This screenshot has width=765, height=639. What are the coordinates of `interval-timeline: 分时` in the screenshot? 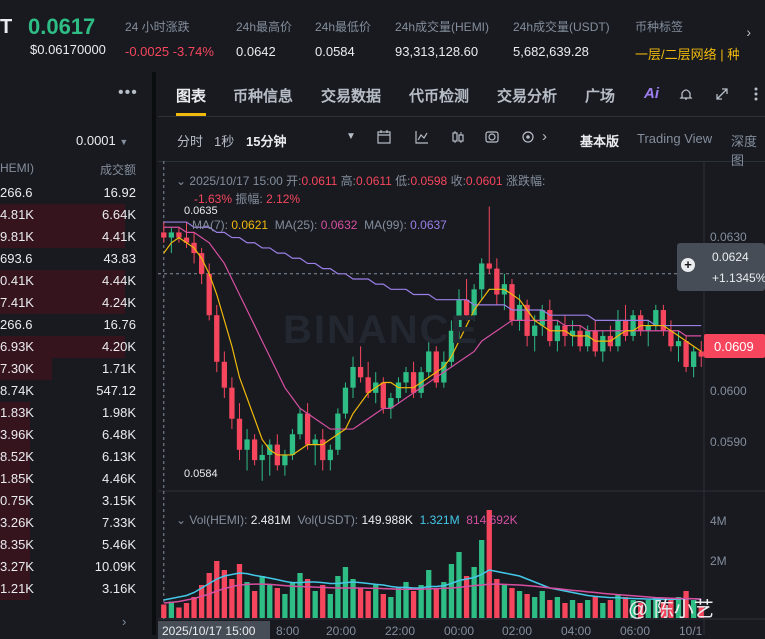 It's located at (190, 141).